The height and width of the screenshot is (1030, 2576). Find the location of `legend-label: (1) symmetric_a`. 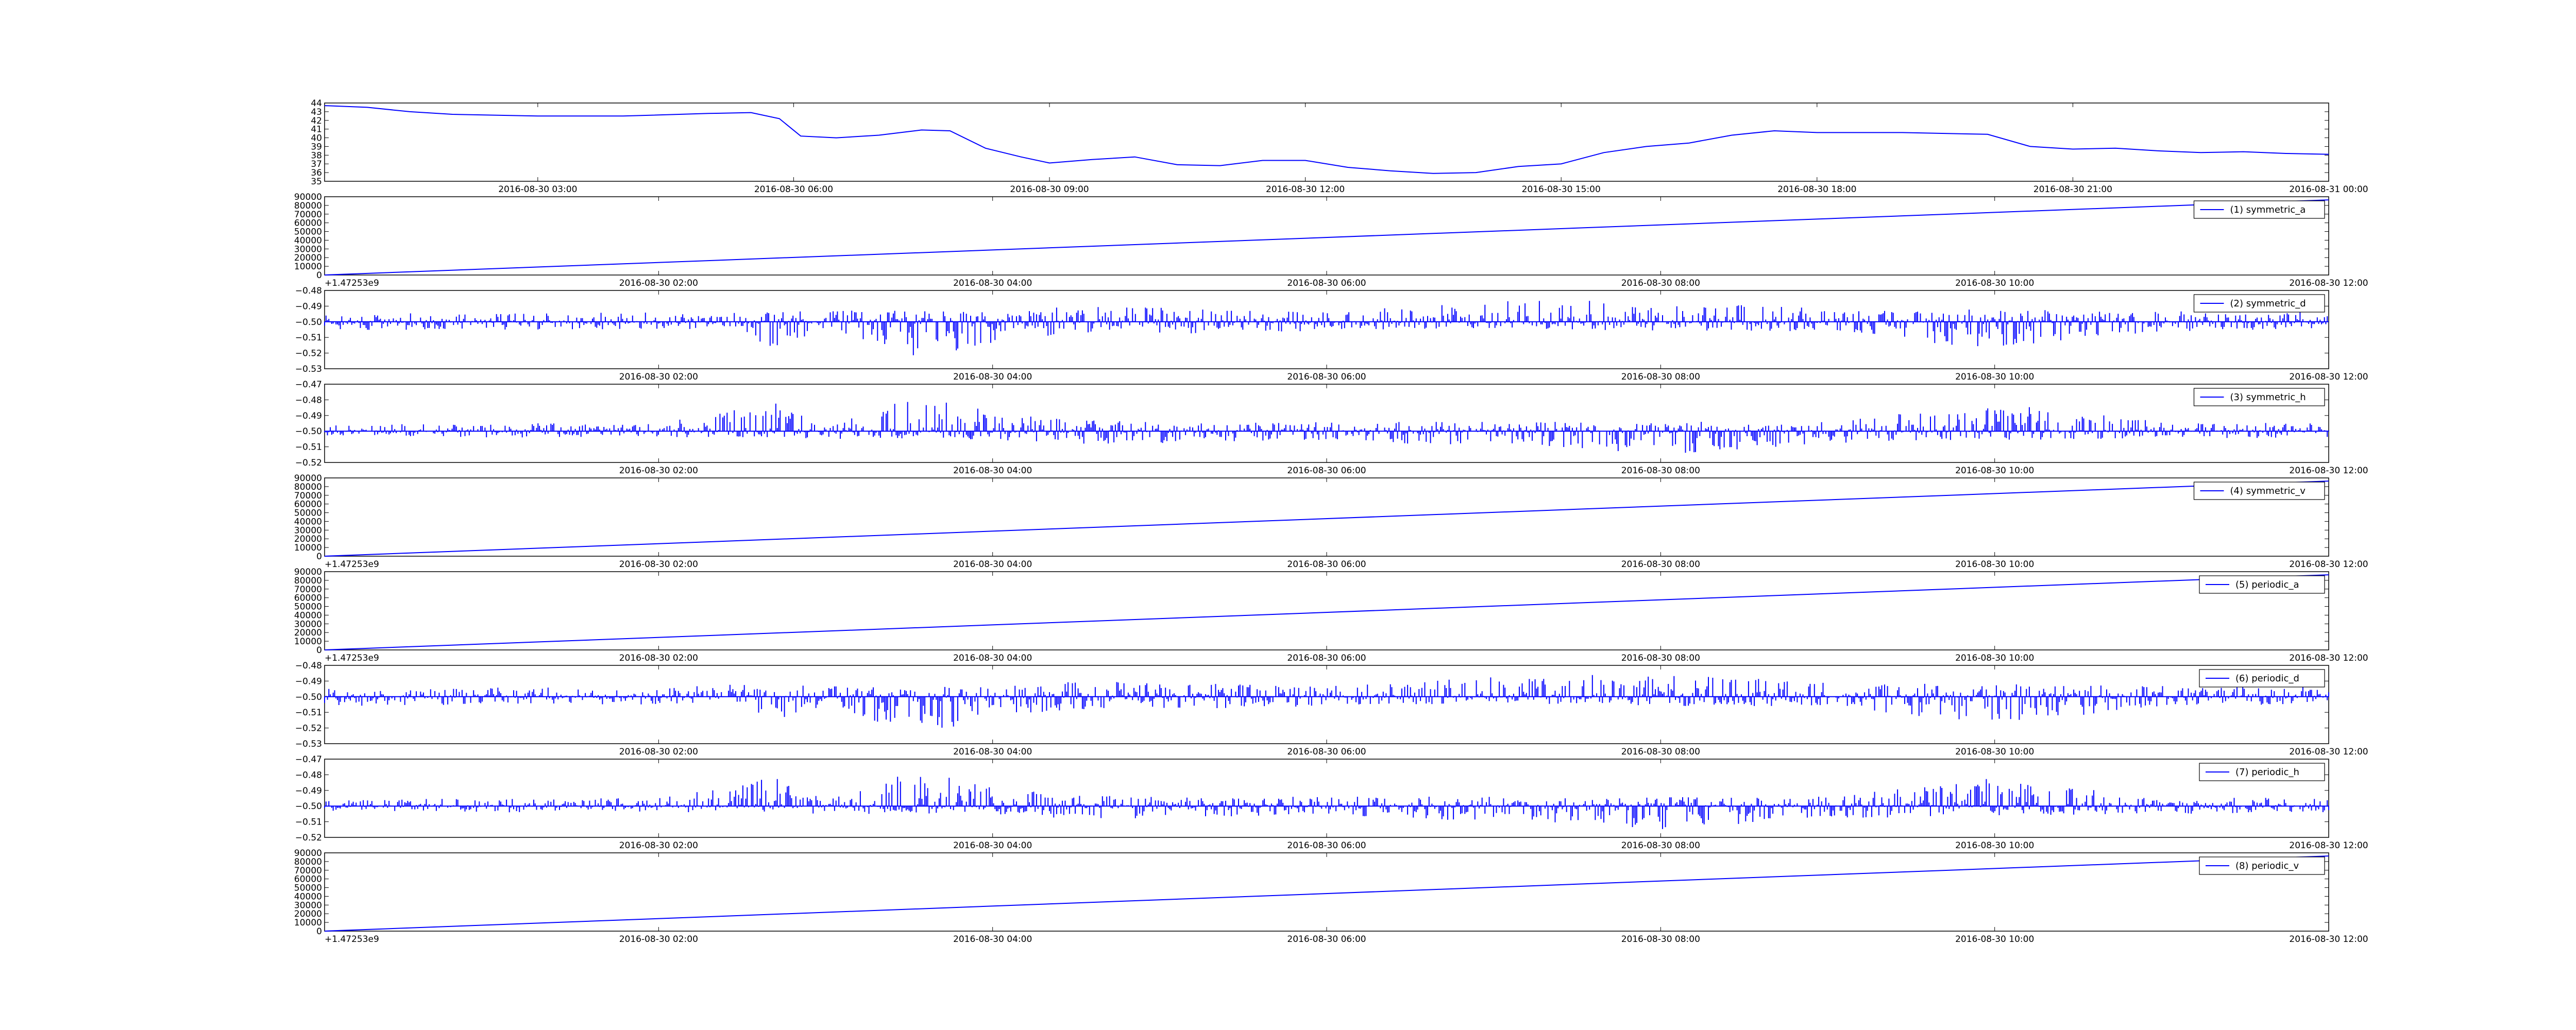

legend-label: (1) symmetric_a is located at coordinates (2268, 209).